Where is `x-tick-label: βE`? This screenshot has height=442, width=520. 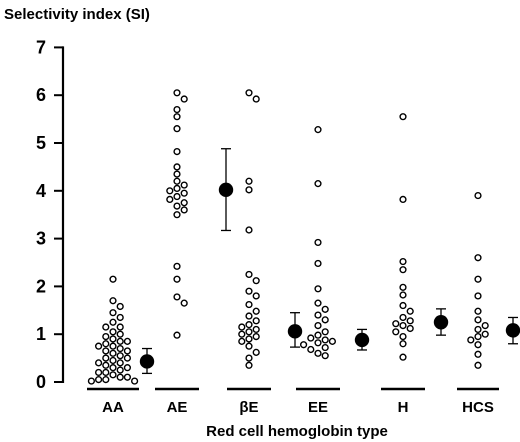 x-tick-label: βE is located at coordinates (248, 407).